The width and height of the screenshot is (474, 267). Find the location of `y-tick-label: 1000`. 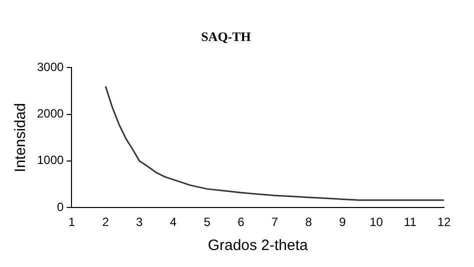

y-tick-label: 1000 is located at coordinates (50, 160).